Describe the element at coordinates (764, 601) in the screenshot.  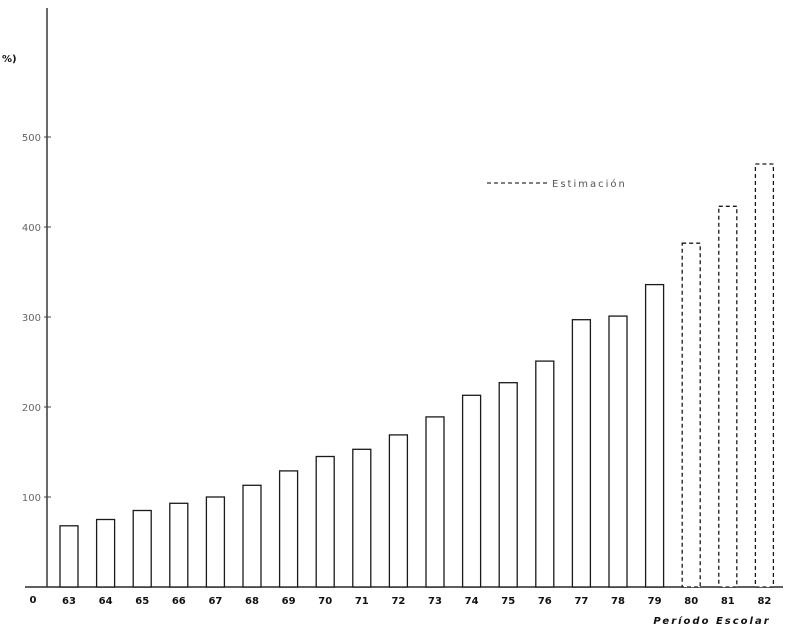
I see `x-tick-label: 82` at that location.